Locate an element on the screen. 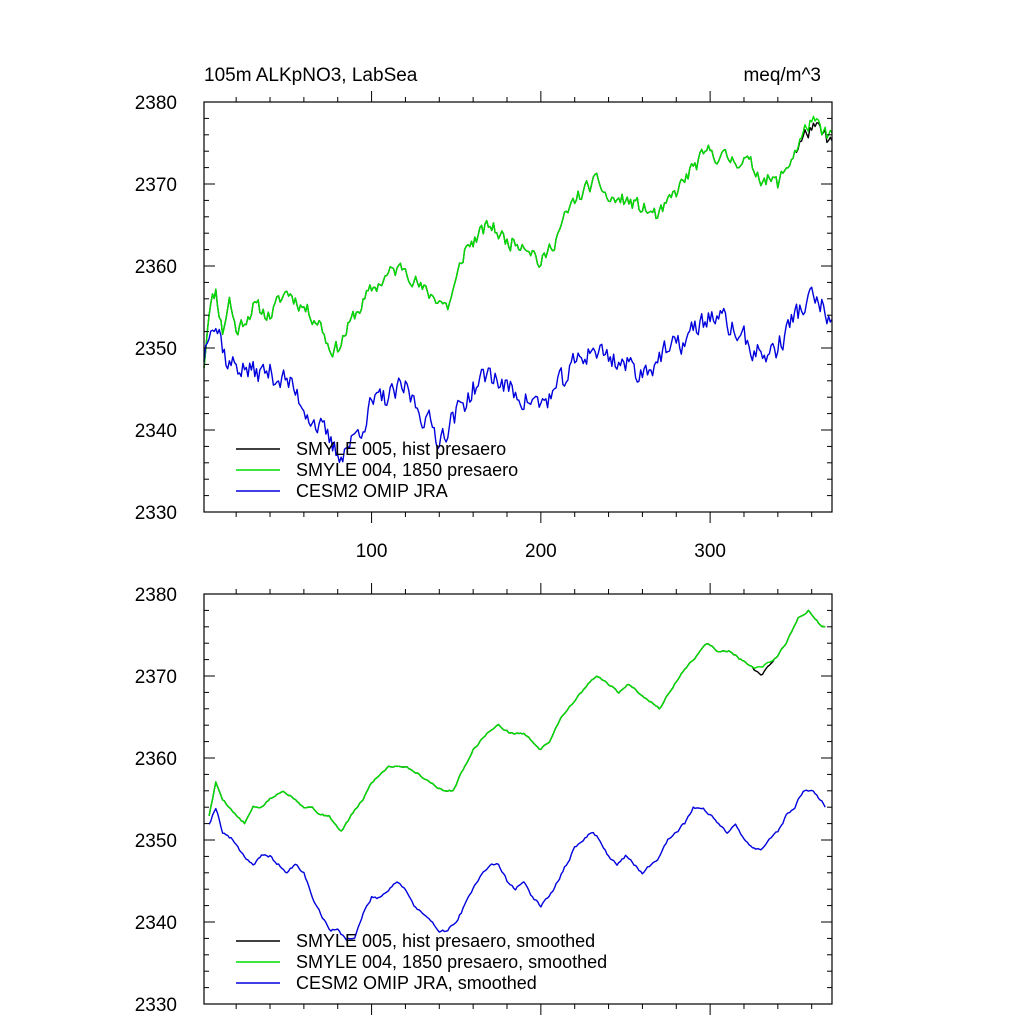 The width and height of the screenshot is (1024, 1024). legend-label: CESM2 OMIP JRA is located at coordinates (372, 491).